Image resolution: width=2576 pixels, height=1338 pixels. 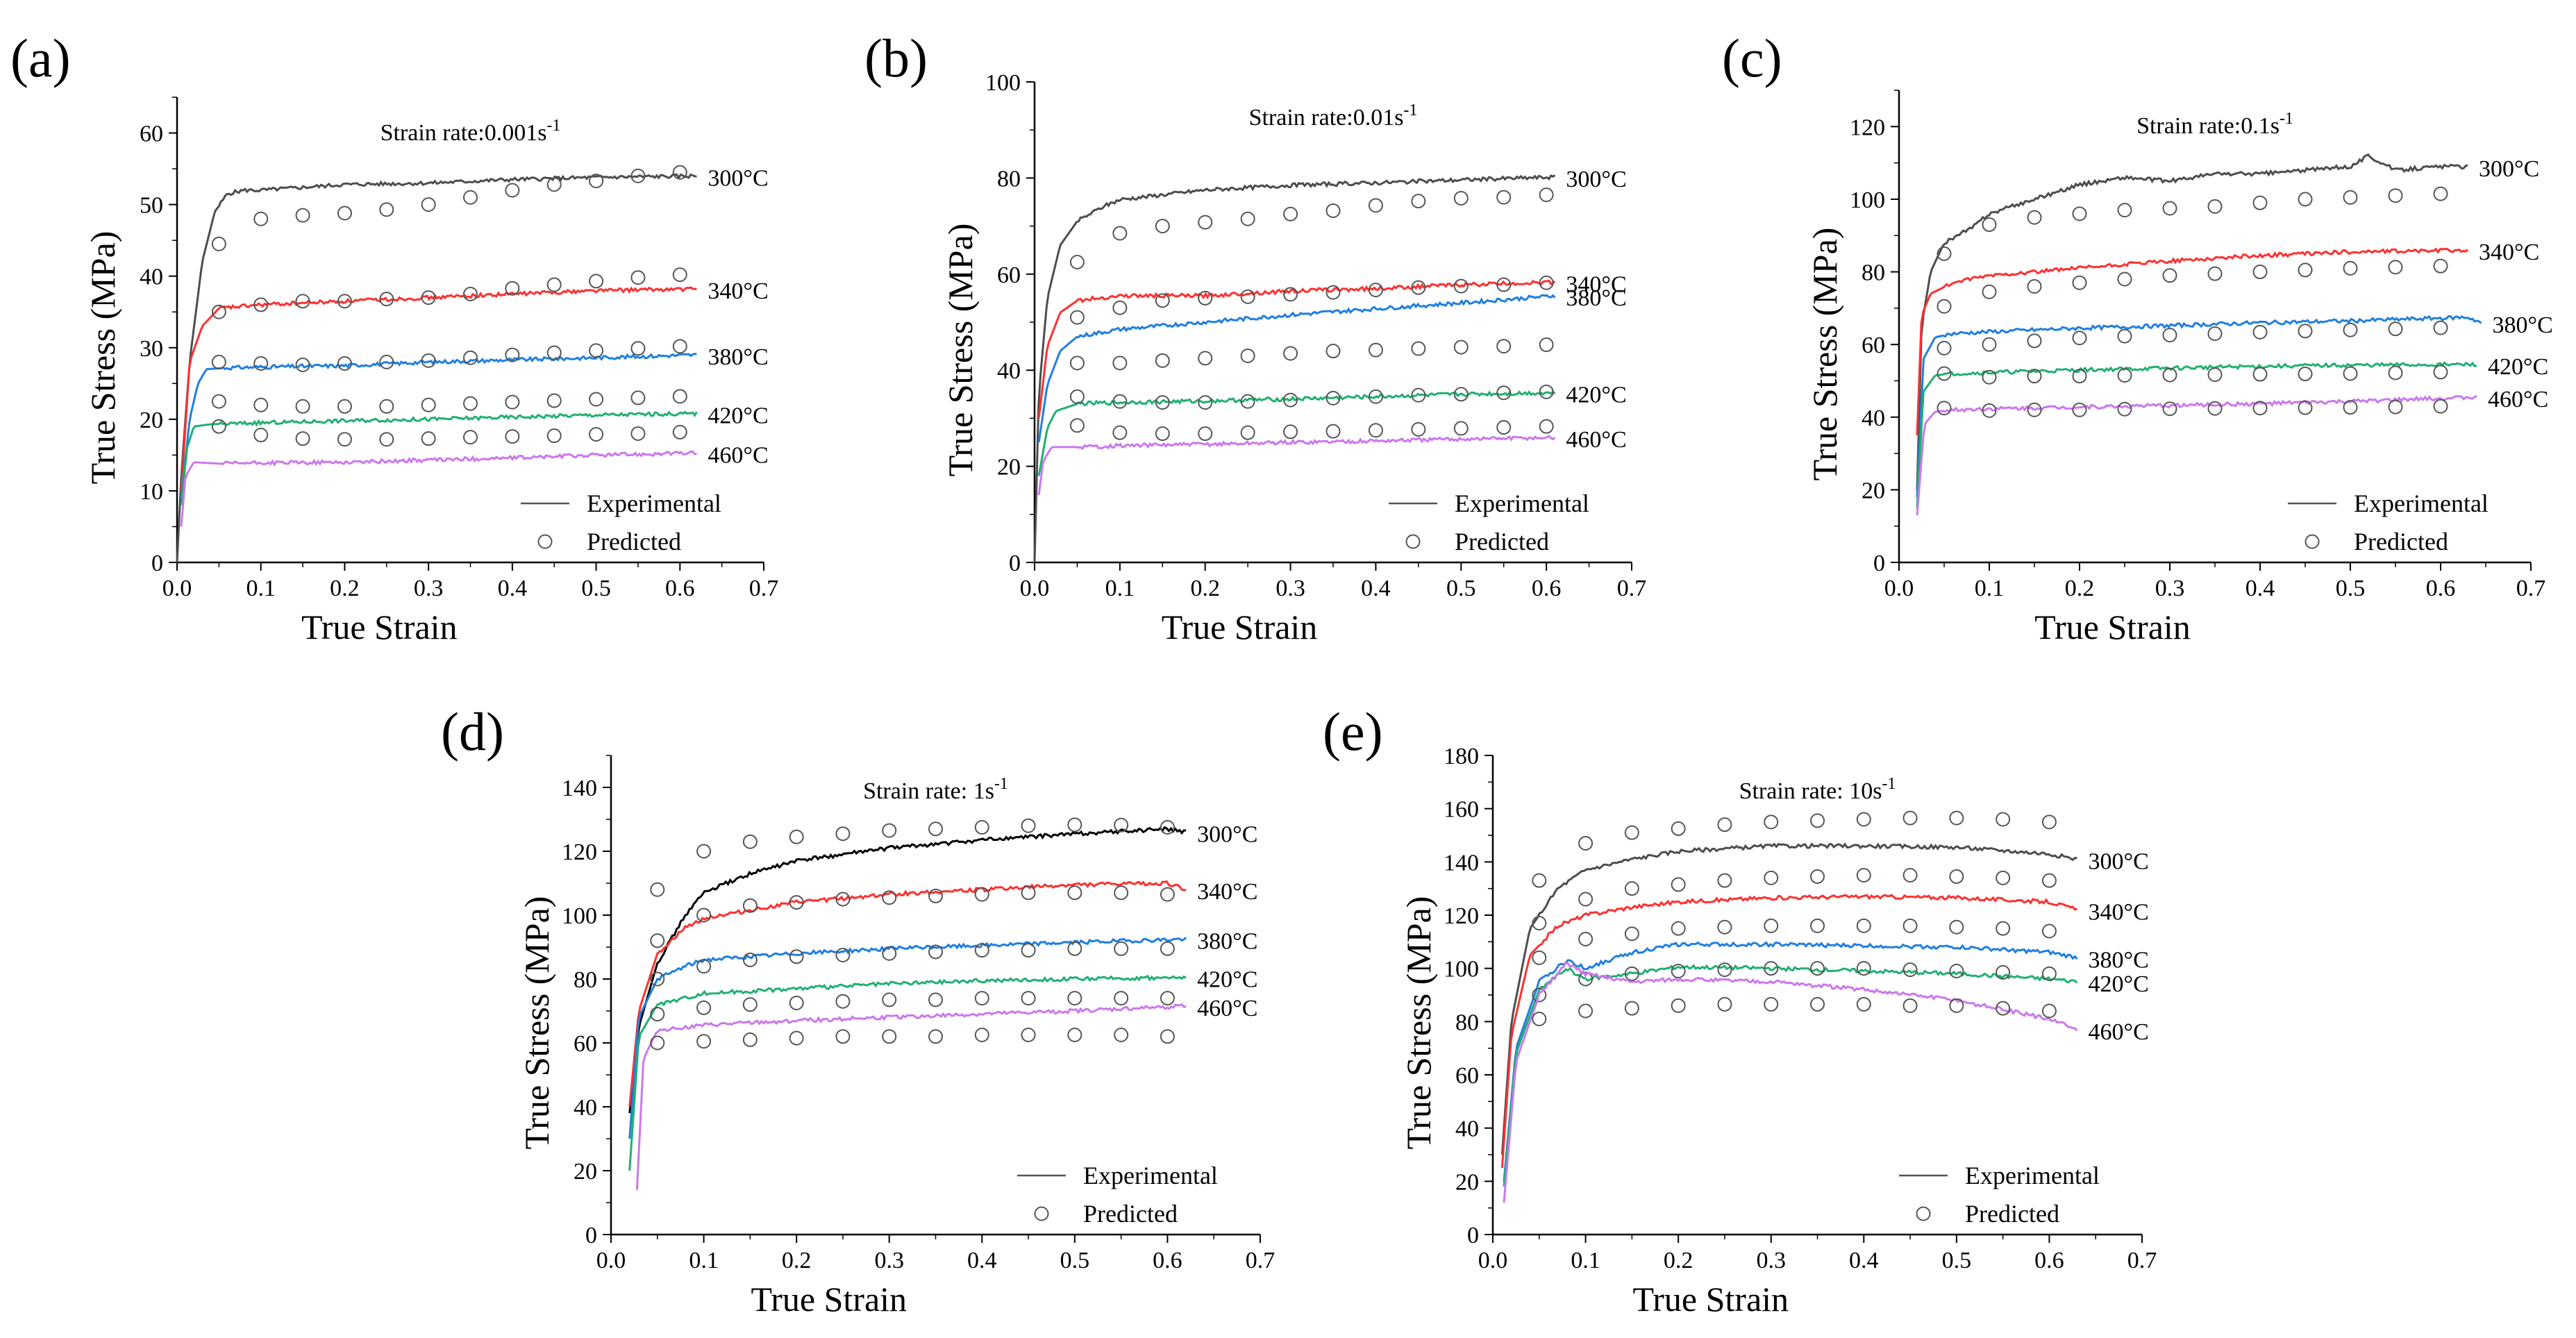 What do you see at coordinates (151, 492) in the screenshot?
I see `y-tick-label: 10` at bounding box center [151, 492].